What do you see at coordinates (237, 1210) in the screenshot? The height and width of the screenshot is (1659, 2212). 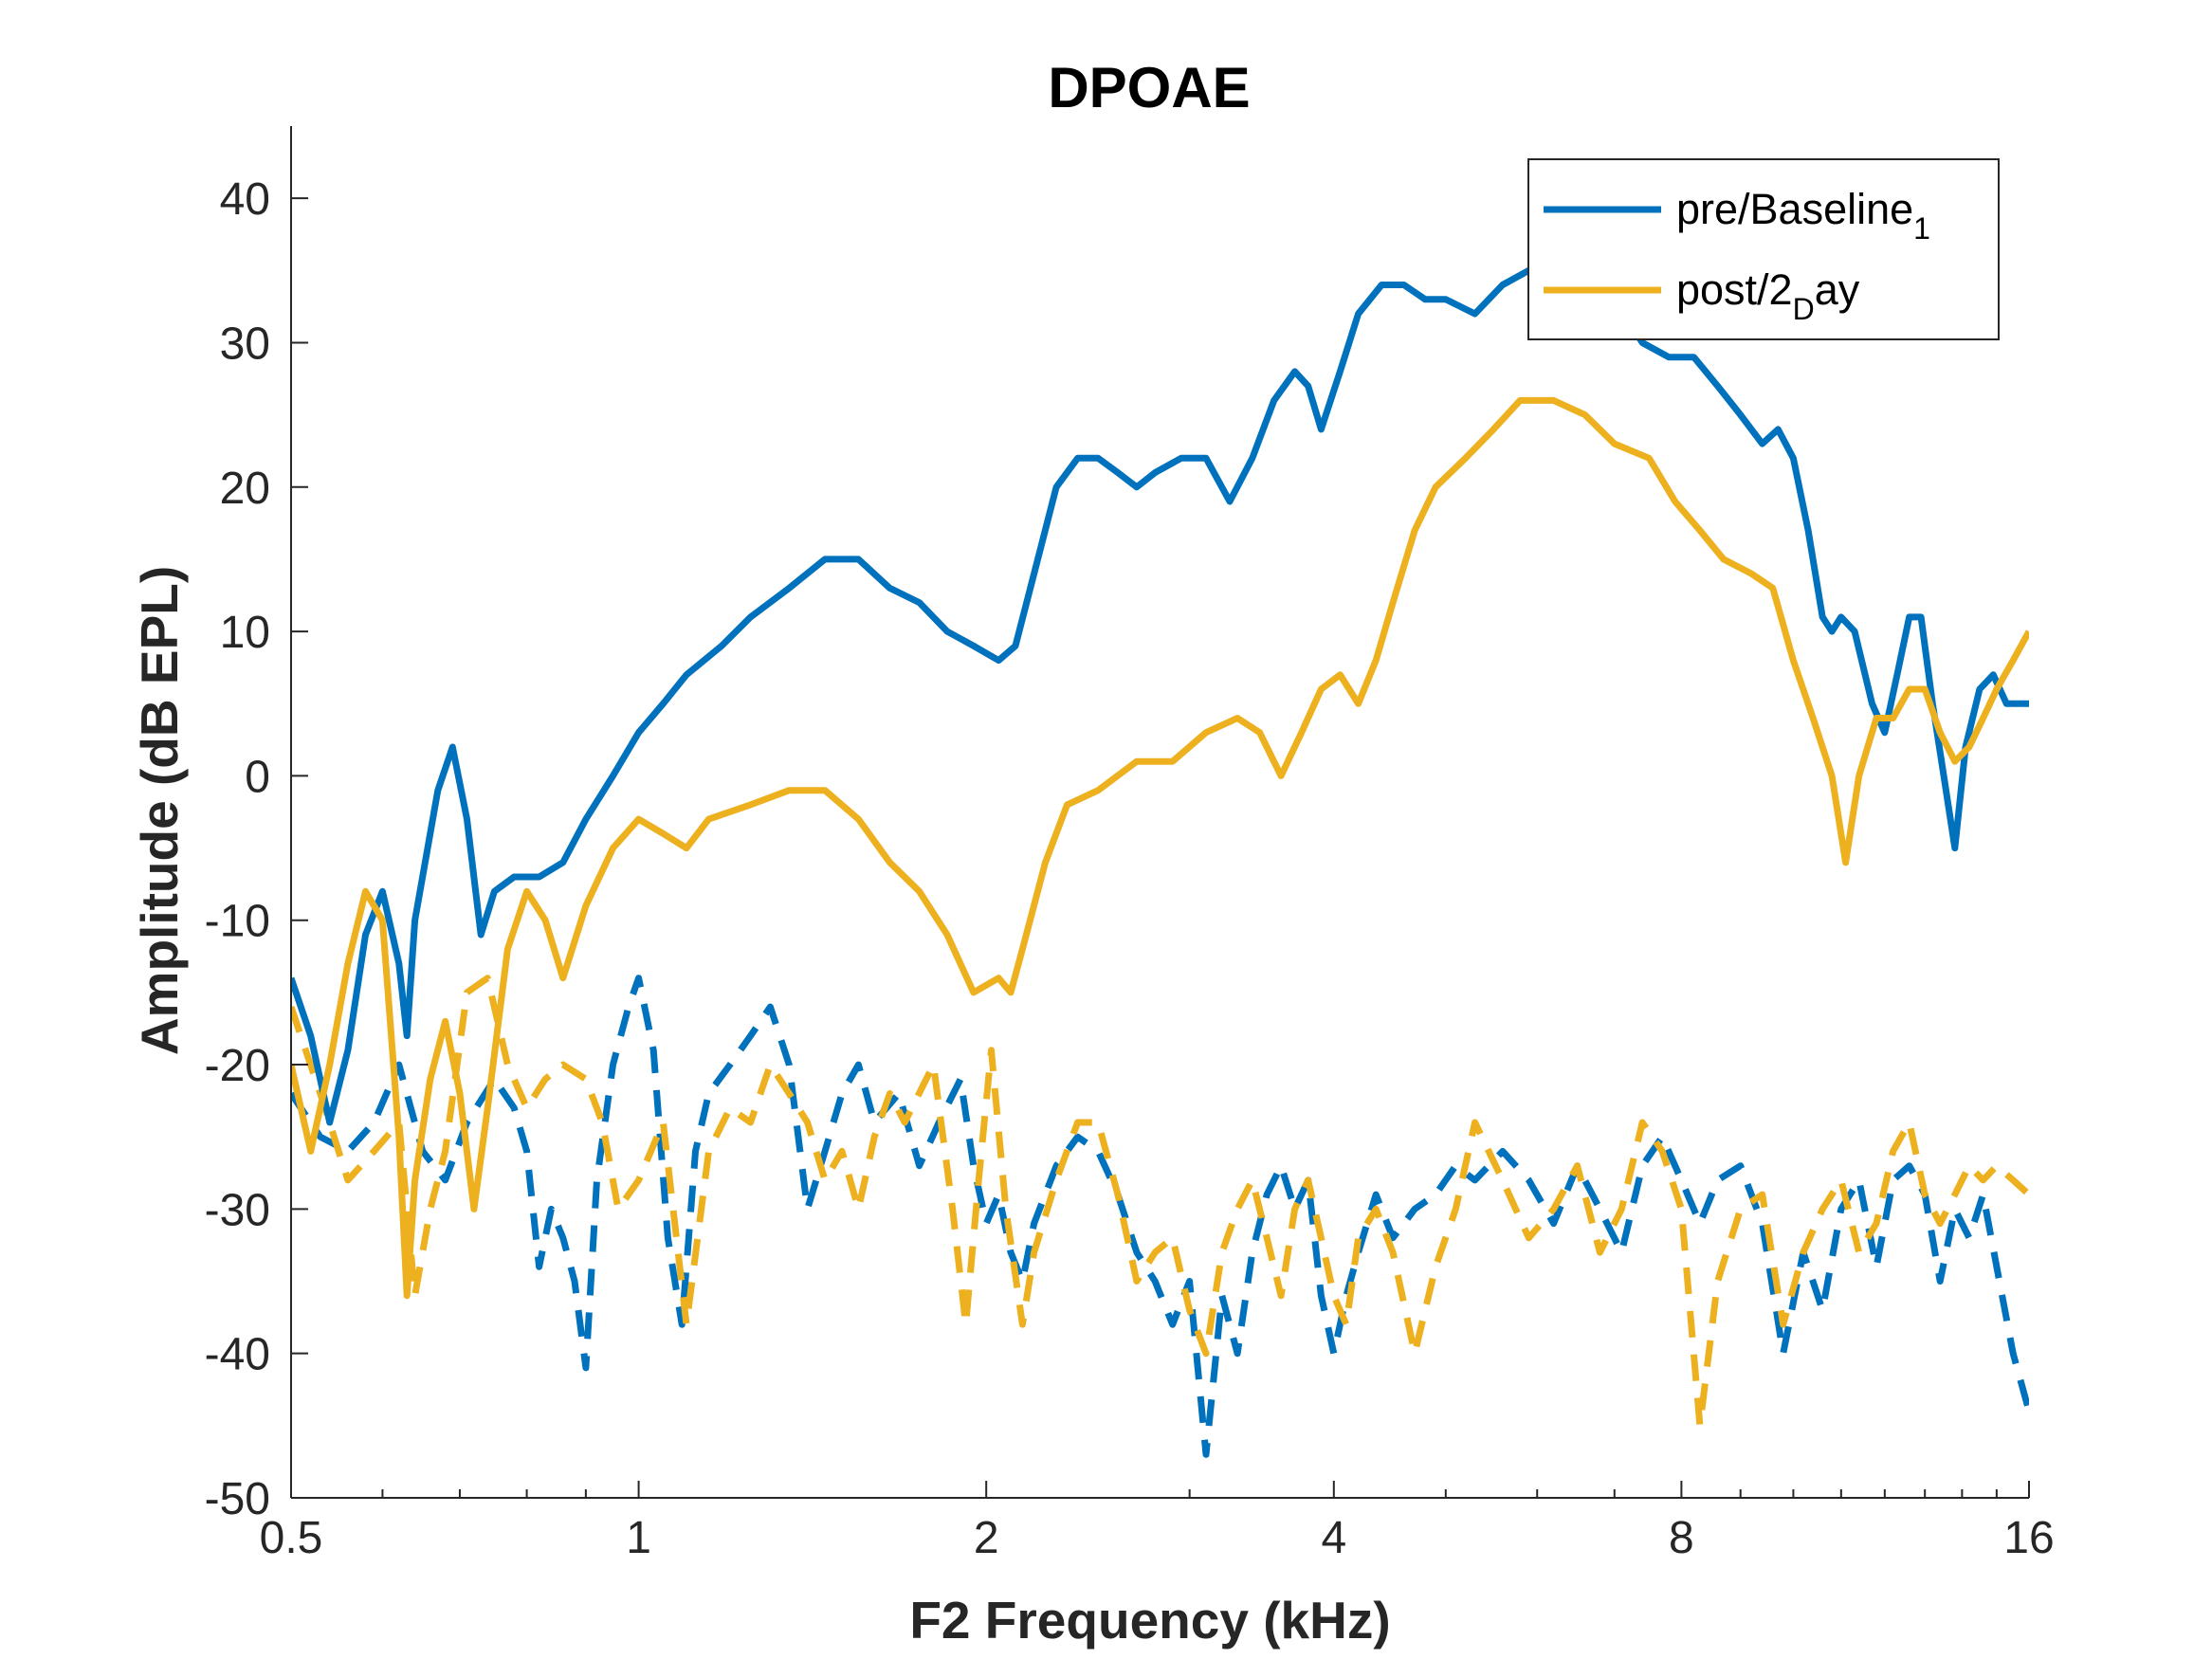 I see `y-tick-label: -30` at bounding box center [237, 1210].